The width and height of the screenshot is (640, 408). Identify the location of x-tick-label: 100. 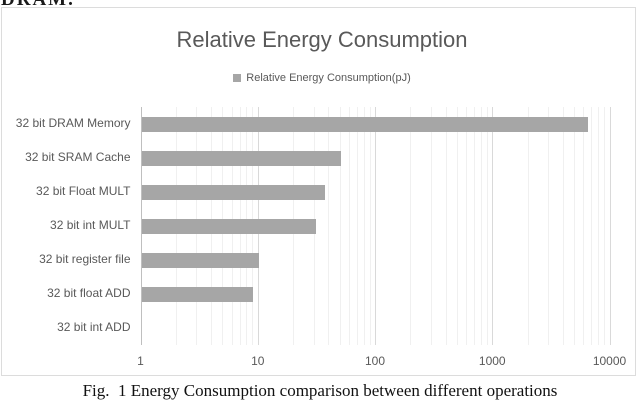
(375, 361).